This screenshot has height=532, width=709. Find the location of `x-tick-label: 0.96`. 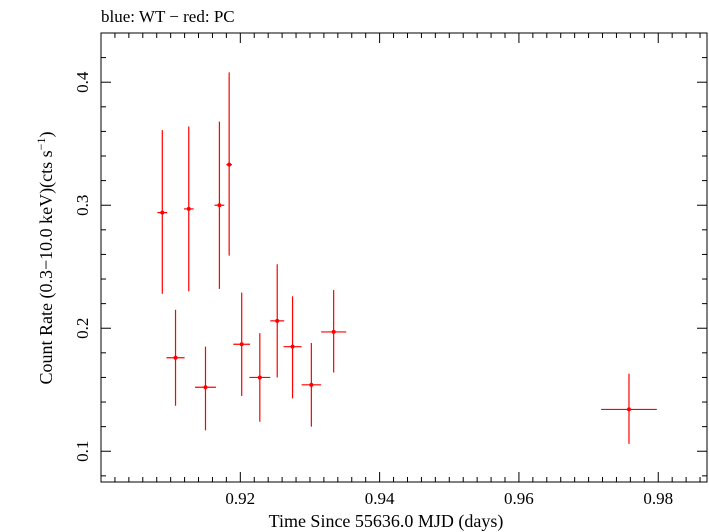

x-tick-label: 0.96 is located at coordinates (519, 498).